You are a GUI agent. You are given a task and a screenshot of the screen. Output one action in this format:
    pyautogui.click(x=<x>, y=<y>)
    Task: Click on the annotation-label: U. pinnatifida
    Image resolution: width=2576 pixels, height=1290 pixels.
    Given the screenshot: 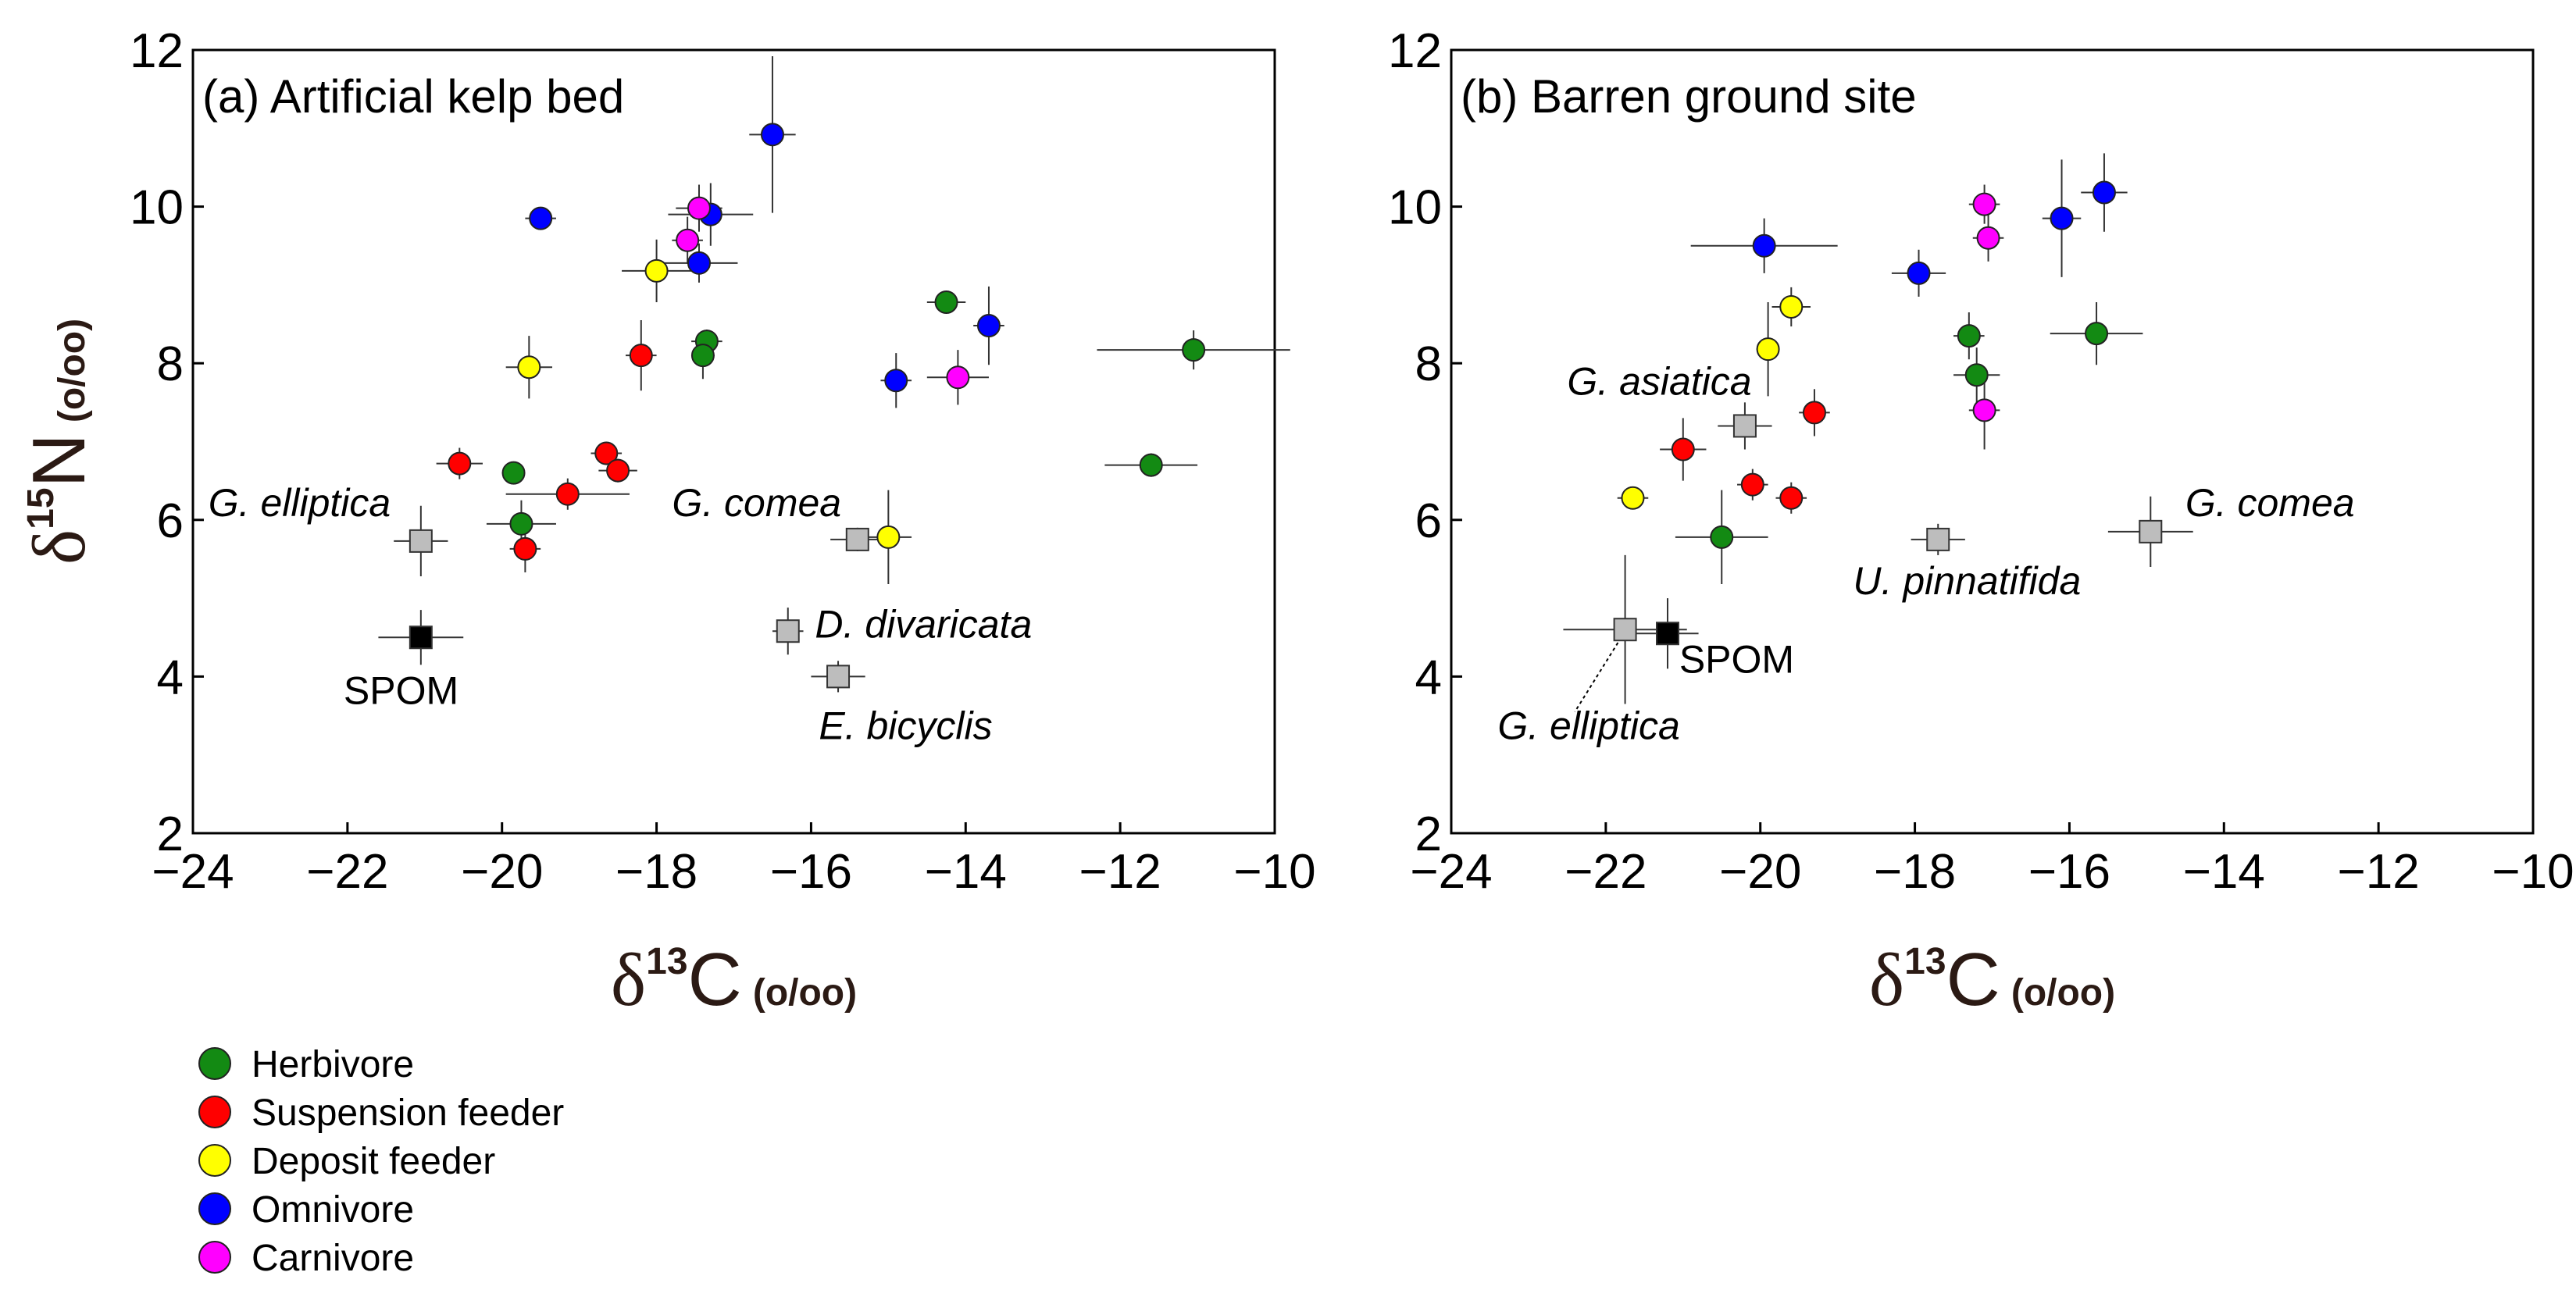 What is the action you would take?
    pyautogui.click(x=1967, y=581)
    